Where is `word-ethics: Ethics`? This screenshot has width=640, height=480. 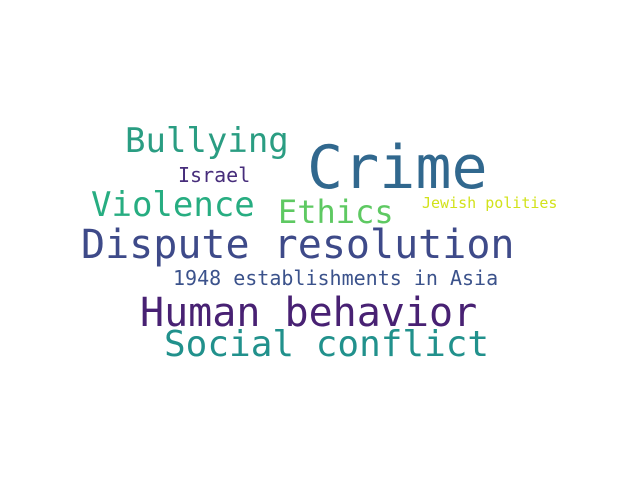
word-ethics: Ethics is located at coordinates (336, 212).